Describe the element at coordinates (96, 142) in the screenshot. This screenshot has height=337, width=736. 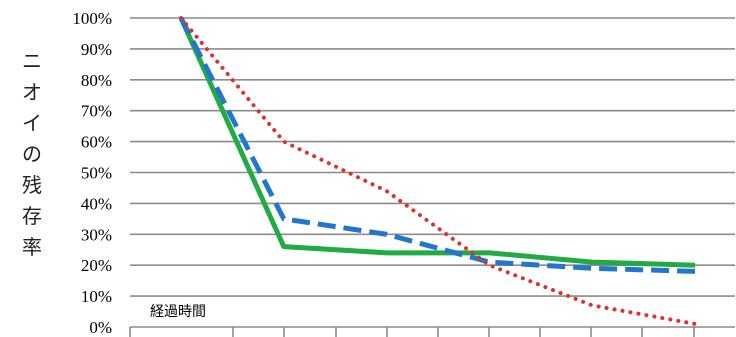
I see `y-tick-label: 60%` at that location.